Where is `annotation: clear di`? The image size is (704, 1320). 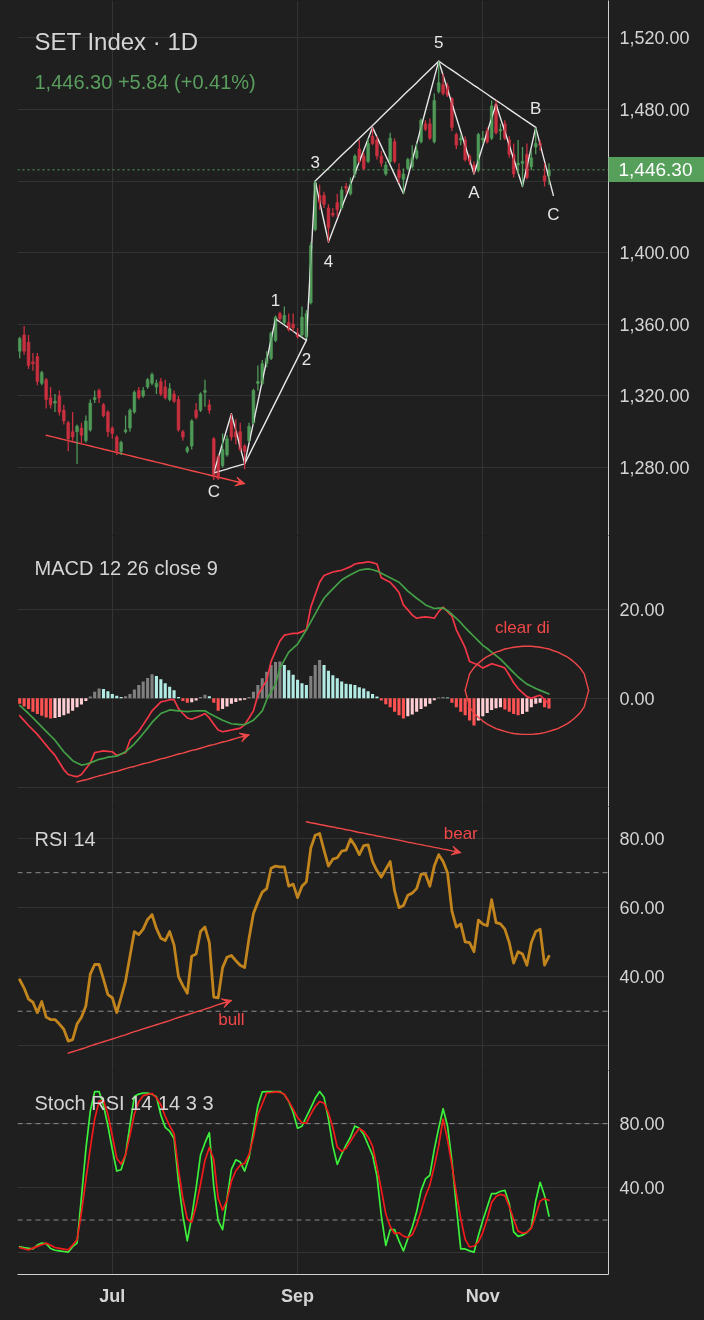
annotation: clear di is located at coordinates (522, 627).